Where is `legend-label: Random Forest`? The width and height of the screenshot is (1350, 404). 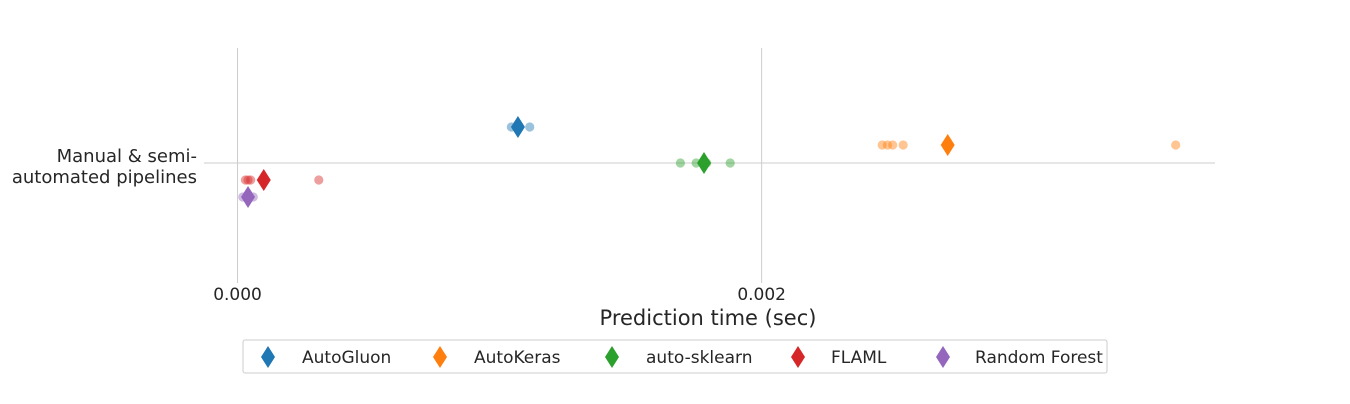
legend-label: Random Forest is located at coordinates (1039, 358).